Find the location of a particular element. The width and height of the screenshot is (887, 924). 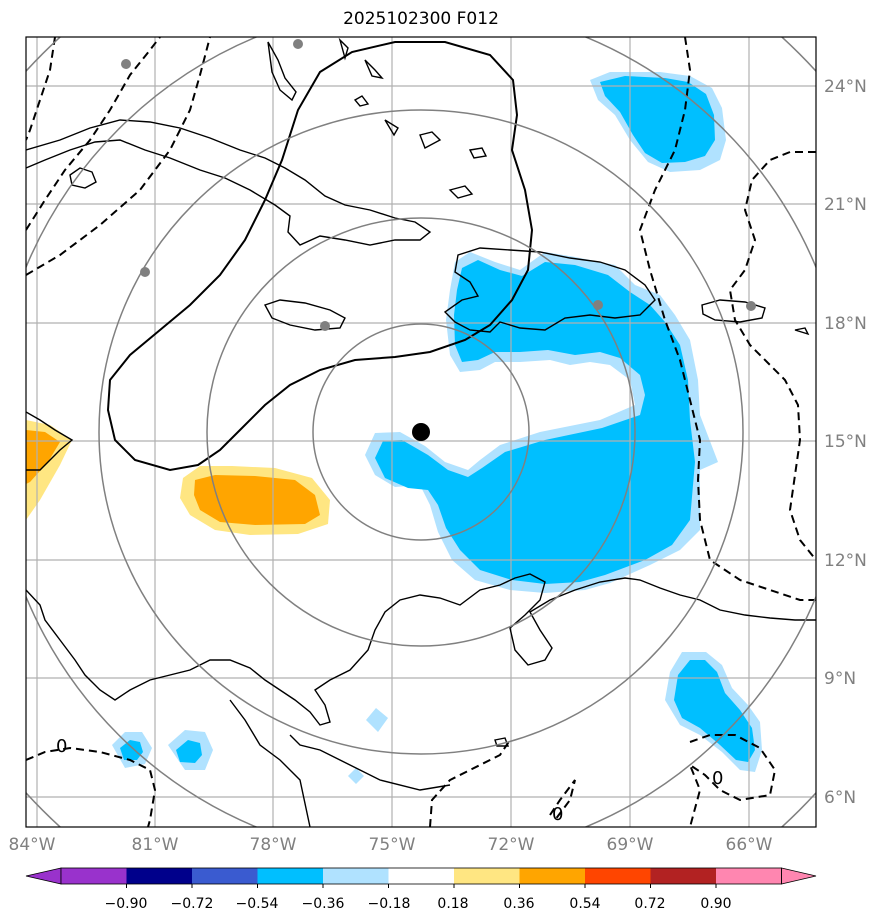

lat-label: 18°N is located at coordinates (845, 324).